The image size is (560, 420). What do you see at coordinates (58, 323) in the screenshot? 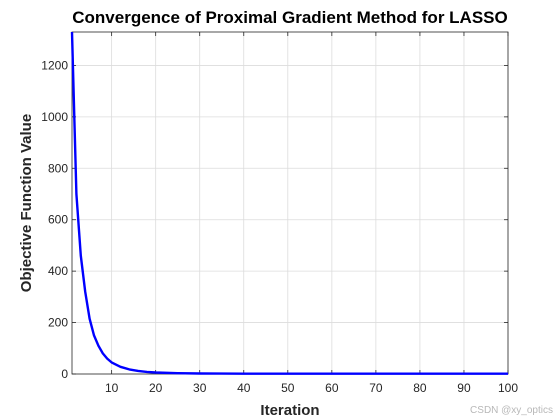
I see `y-tick-label: 200` at bounding box center [58, 323].